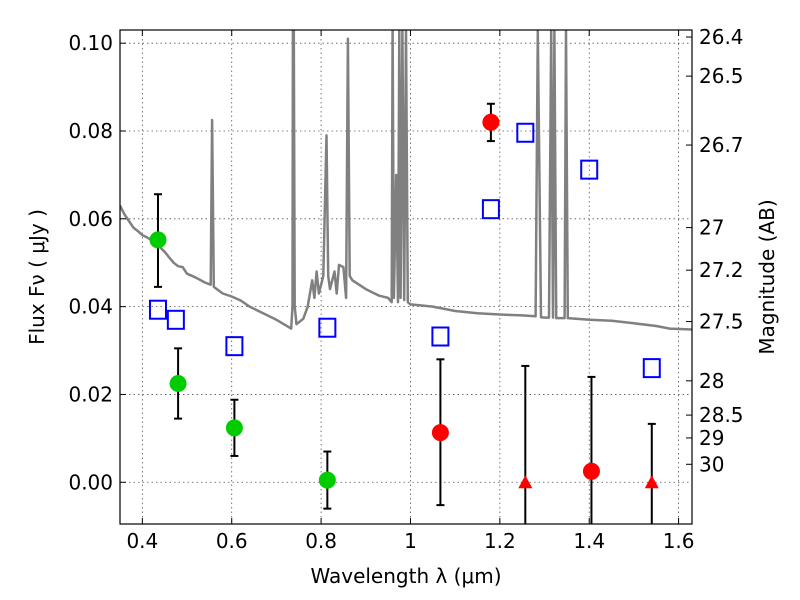  What do you see at coordinates (711, 464) in the screenshot?
I see `mag-tick-label-9: 30` at bounding box center [711, 464].